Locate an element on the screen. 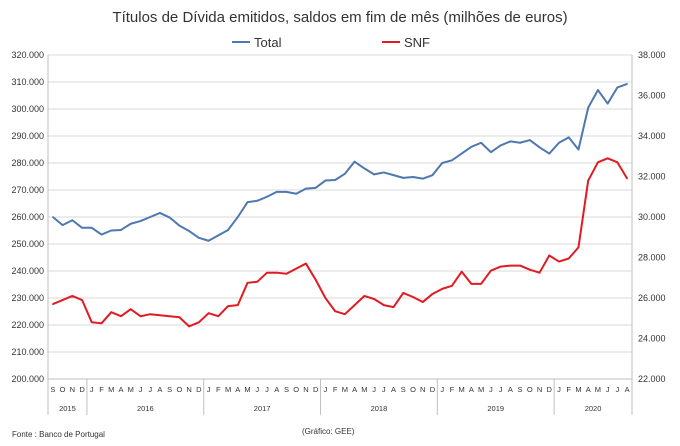  y-left-tick-label: 280.000 is located at coordinates (27, 163).